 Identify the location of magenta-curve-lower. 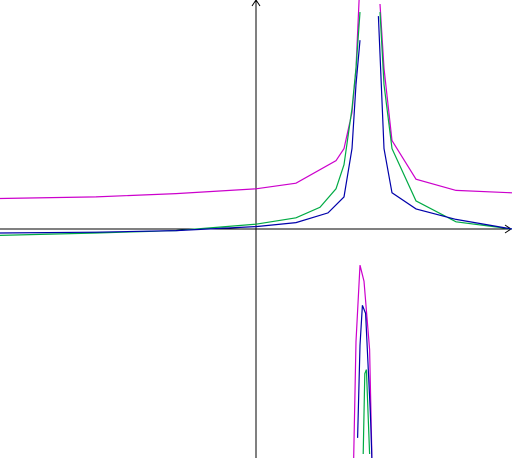
(363, 361).